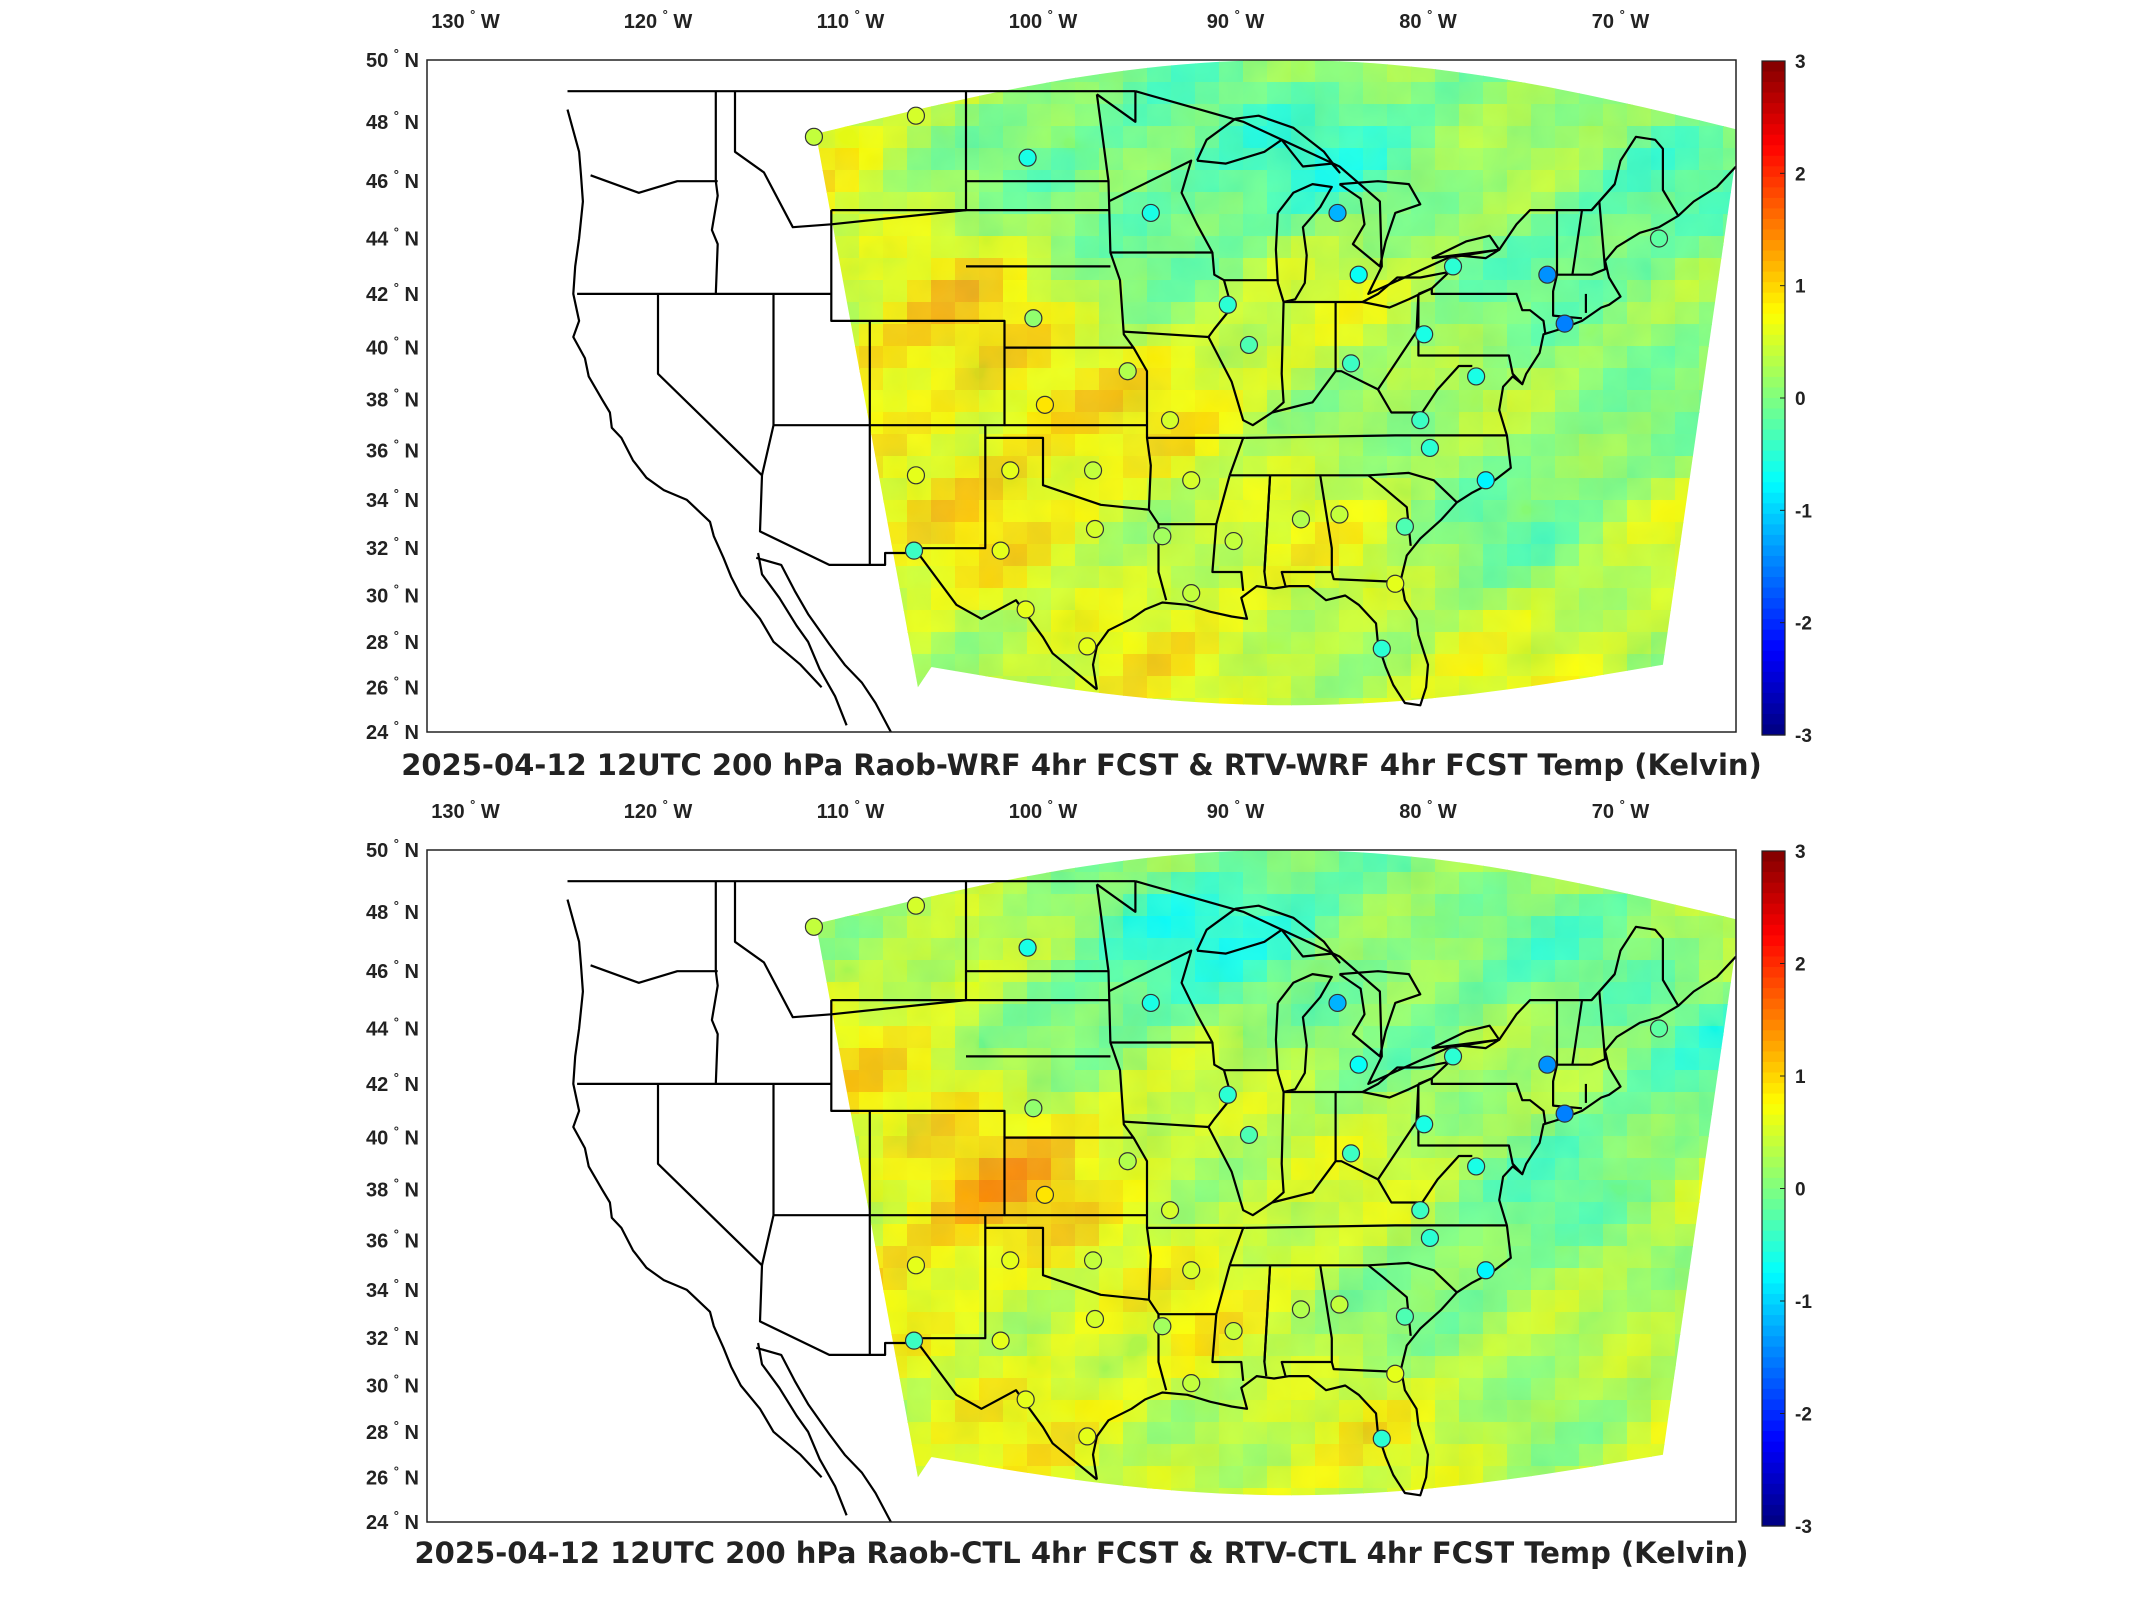  Describe the element at coordinates (392, 499) in the screenshot. I see `latitude-tick-label: 34 ° N` at that location.